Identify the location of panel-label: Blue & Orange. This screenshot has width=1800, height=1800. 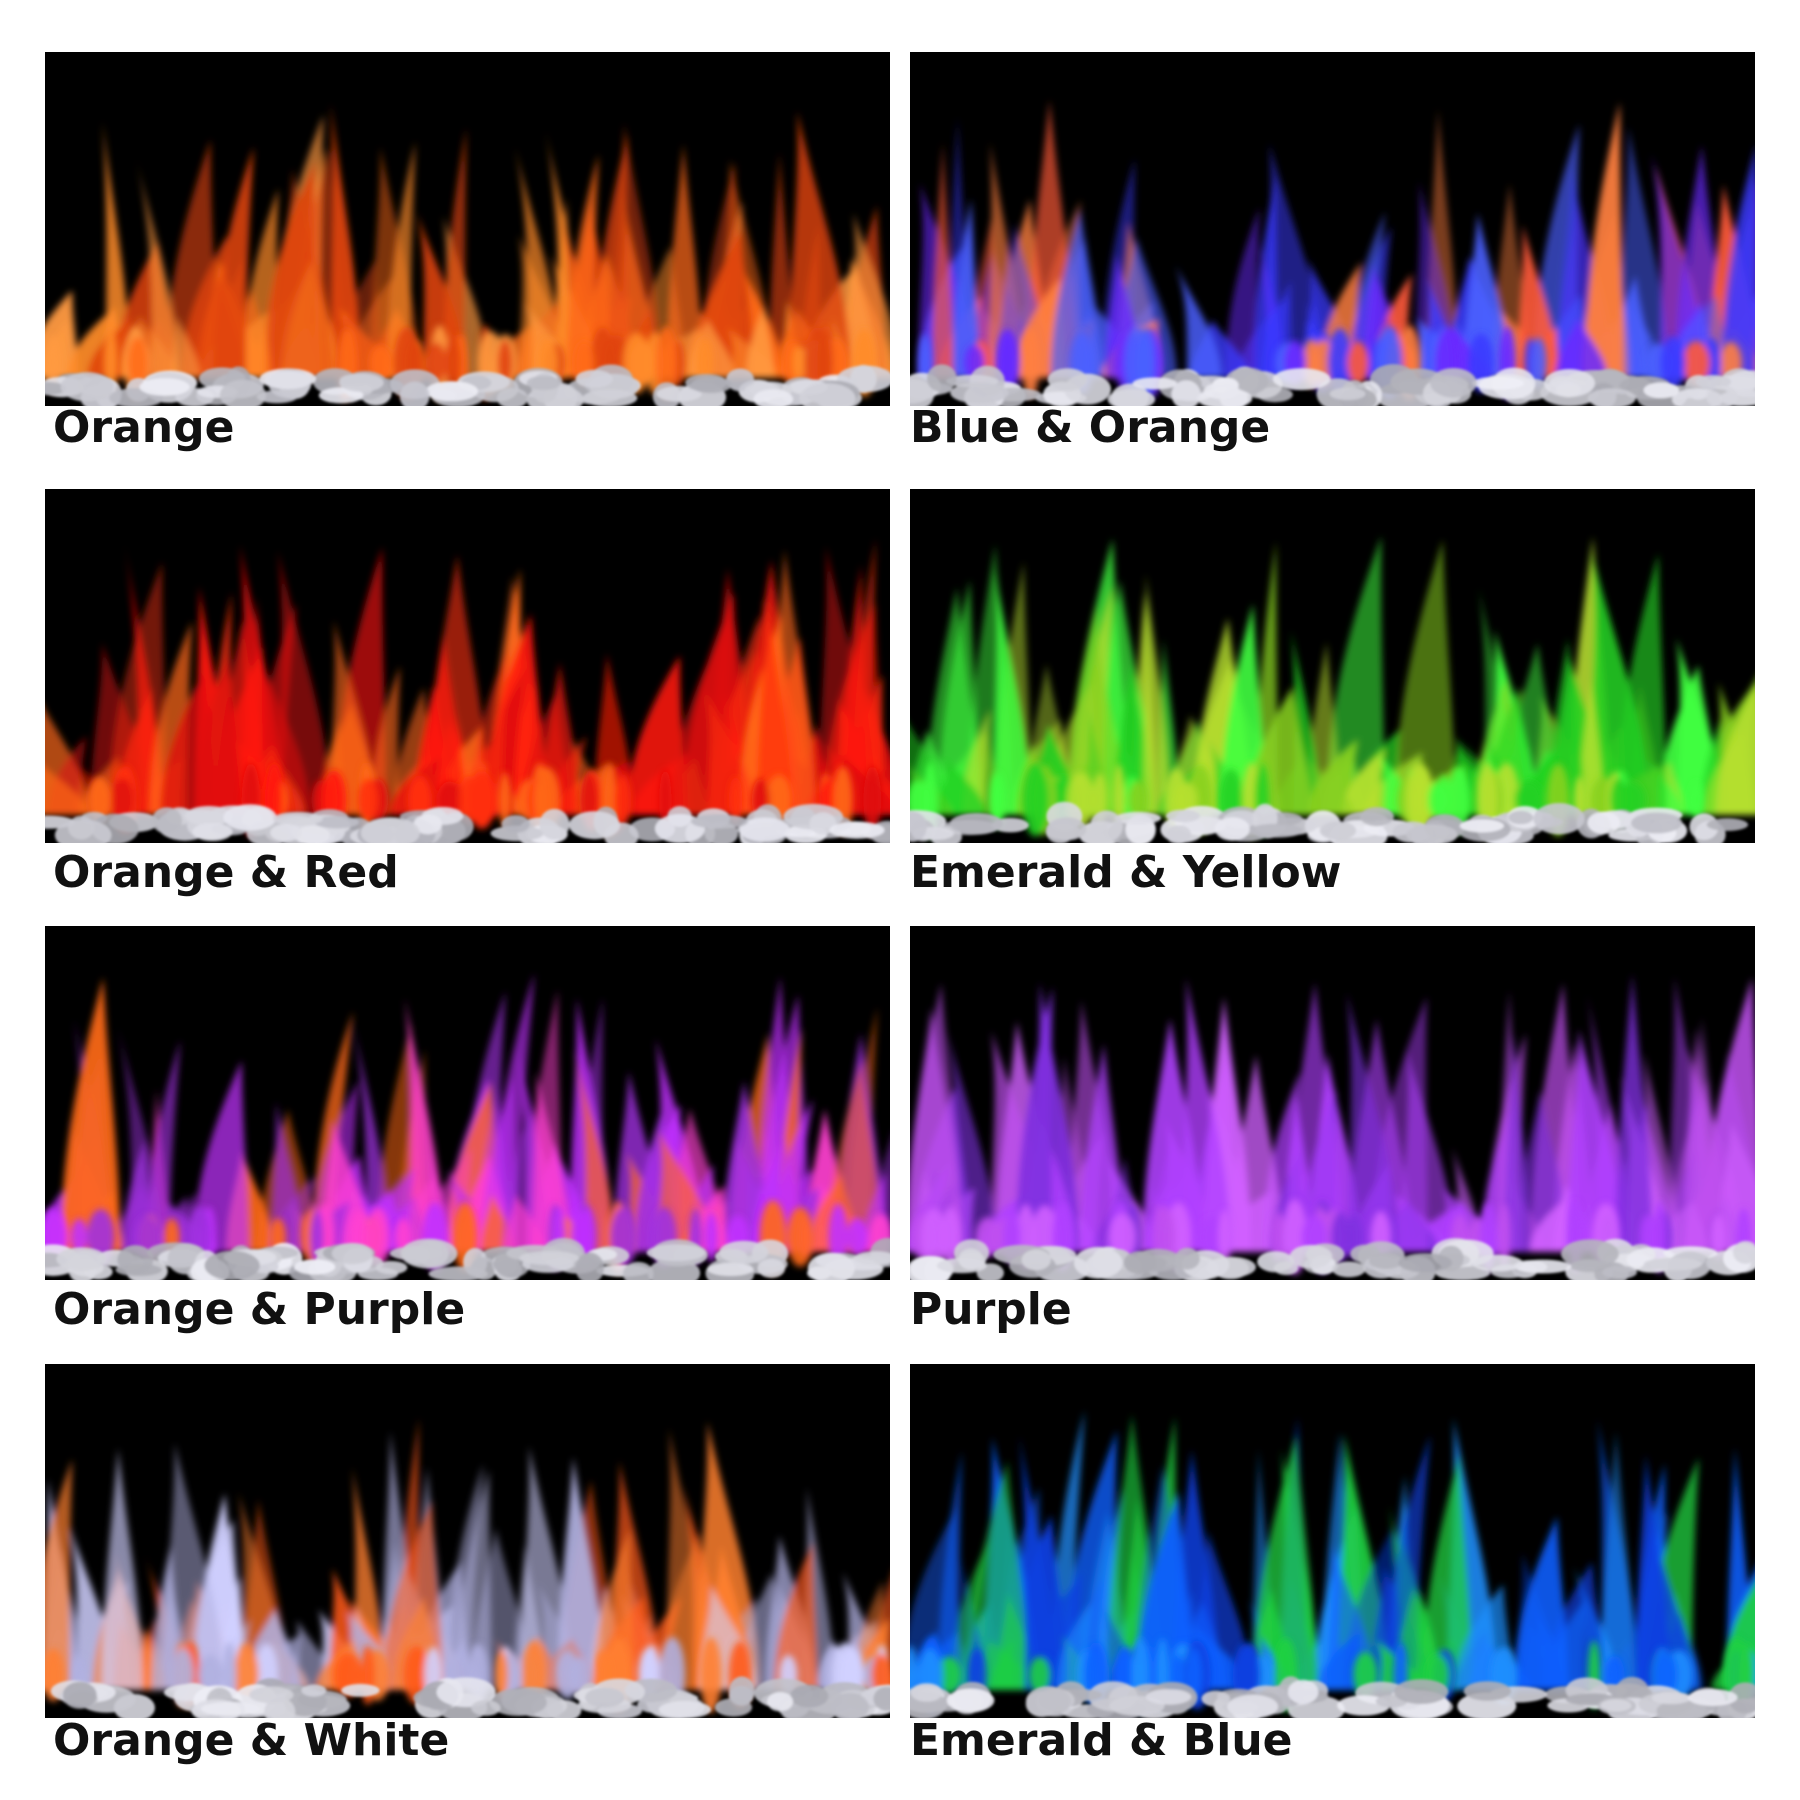
(1090, 427).